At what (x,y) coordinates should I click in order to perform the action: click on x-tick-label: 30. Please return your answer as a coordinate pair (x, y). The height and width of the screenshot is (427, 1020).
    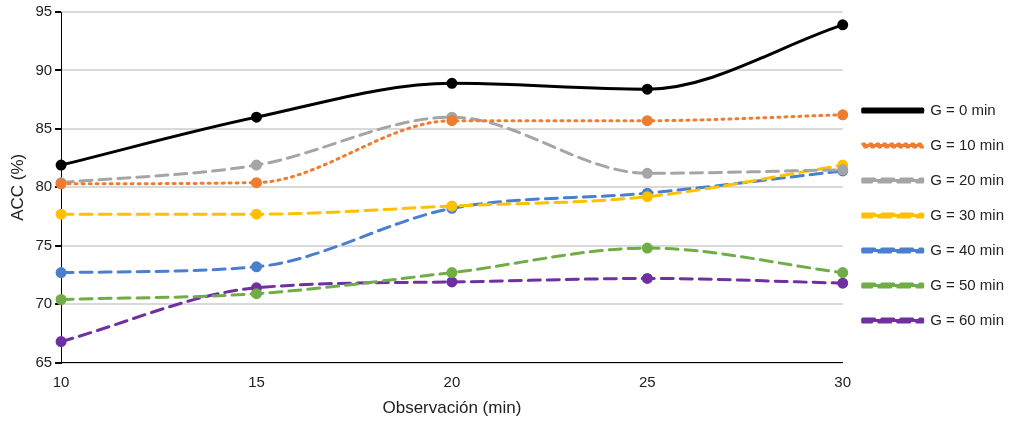
    Looking at the image, I should click on (843, 381).